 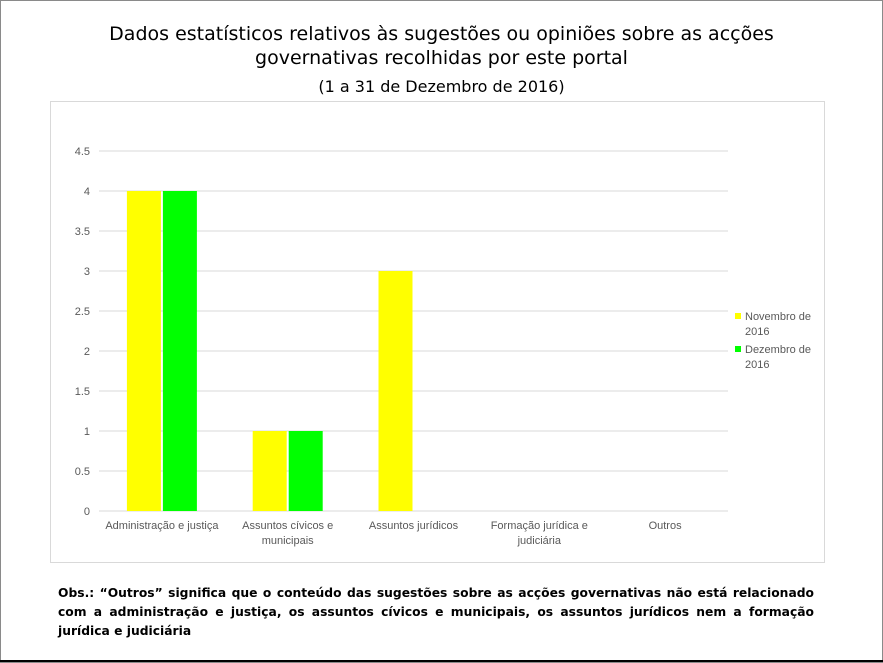 What do you see at coordinates (288, 541) in the screenshot?
I see `x-tick-label: municipais` at bounding box center [288, 541].